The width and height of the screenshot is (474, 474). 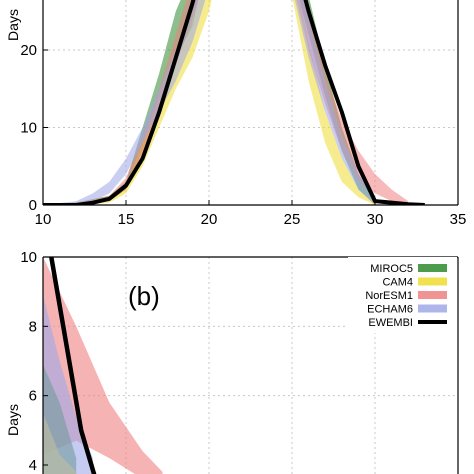 What do you see at coordinates (73, 365) in the screenshot?
I see `line-ewembi` at bounding box center [73, 365].